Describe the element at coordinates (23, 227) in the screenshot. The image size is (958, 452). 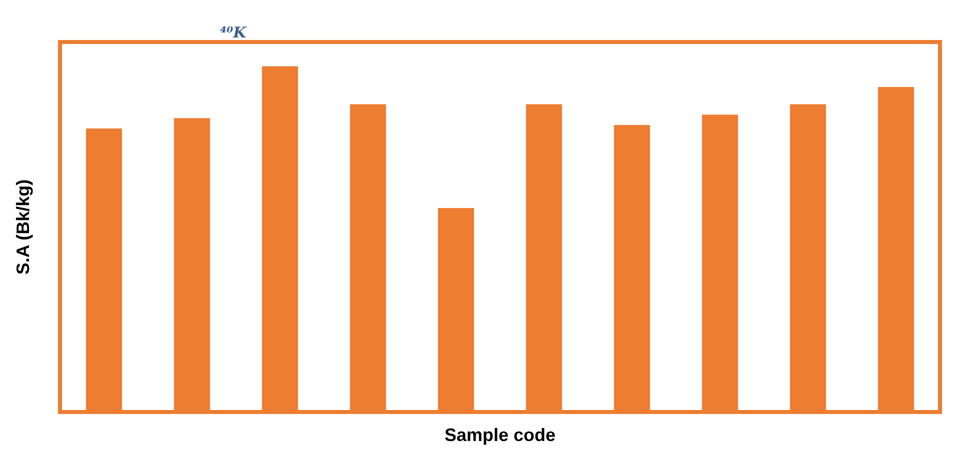
I see `y-axis-title: S.A (Bk/kg)` at that location.